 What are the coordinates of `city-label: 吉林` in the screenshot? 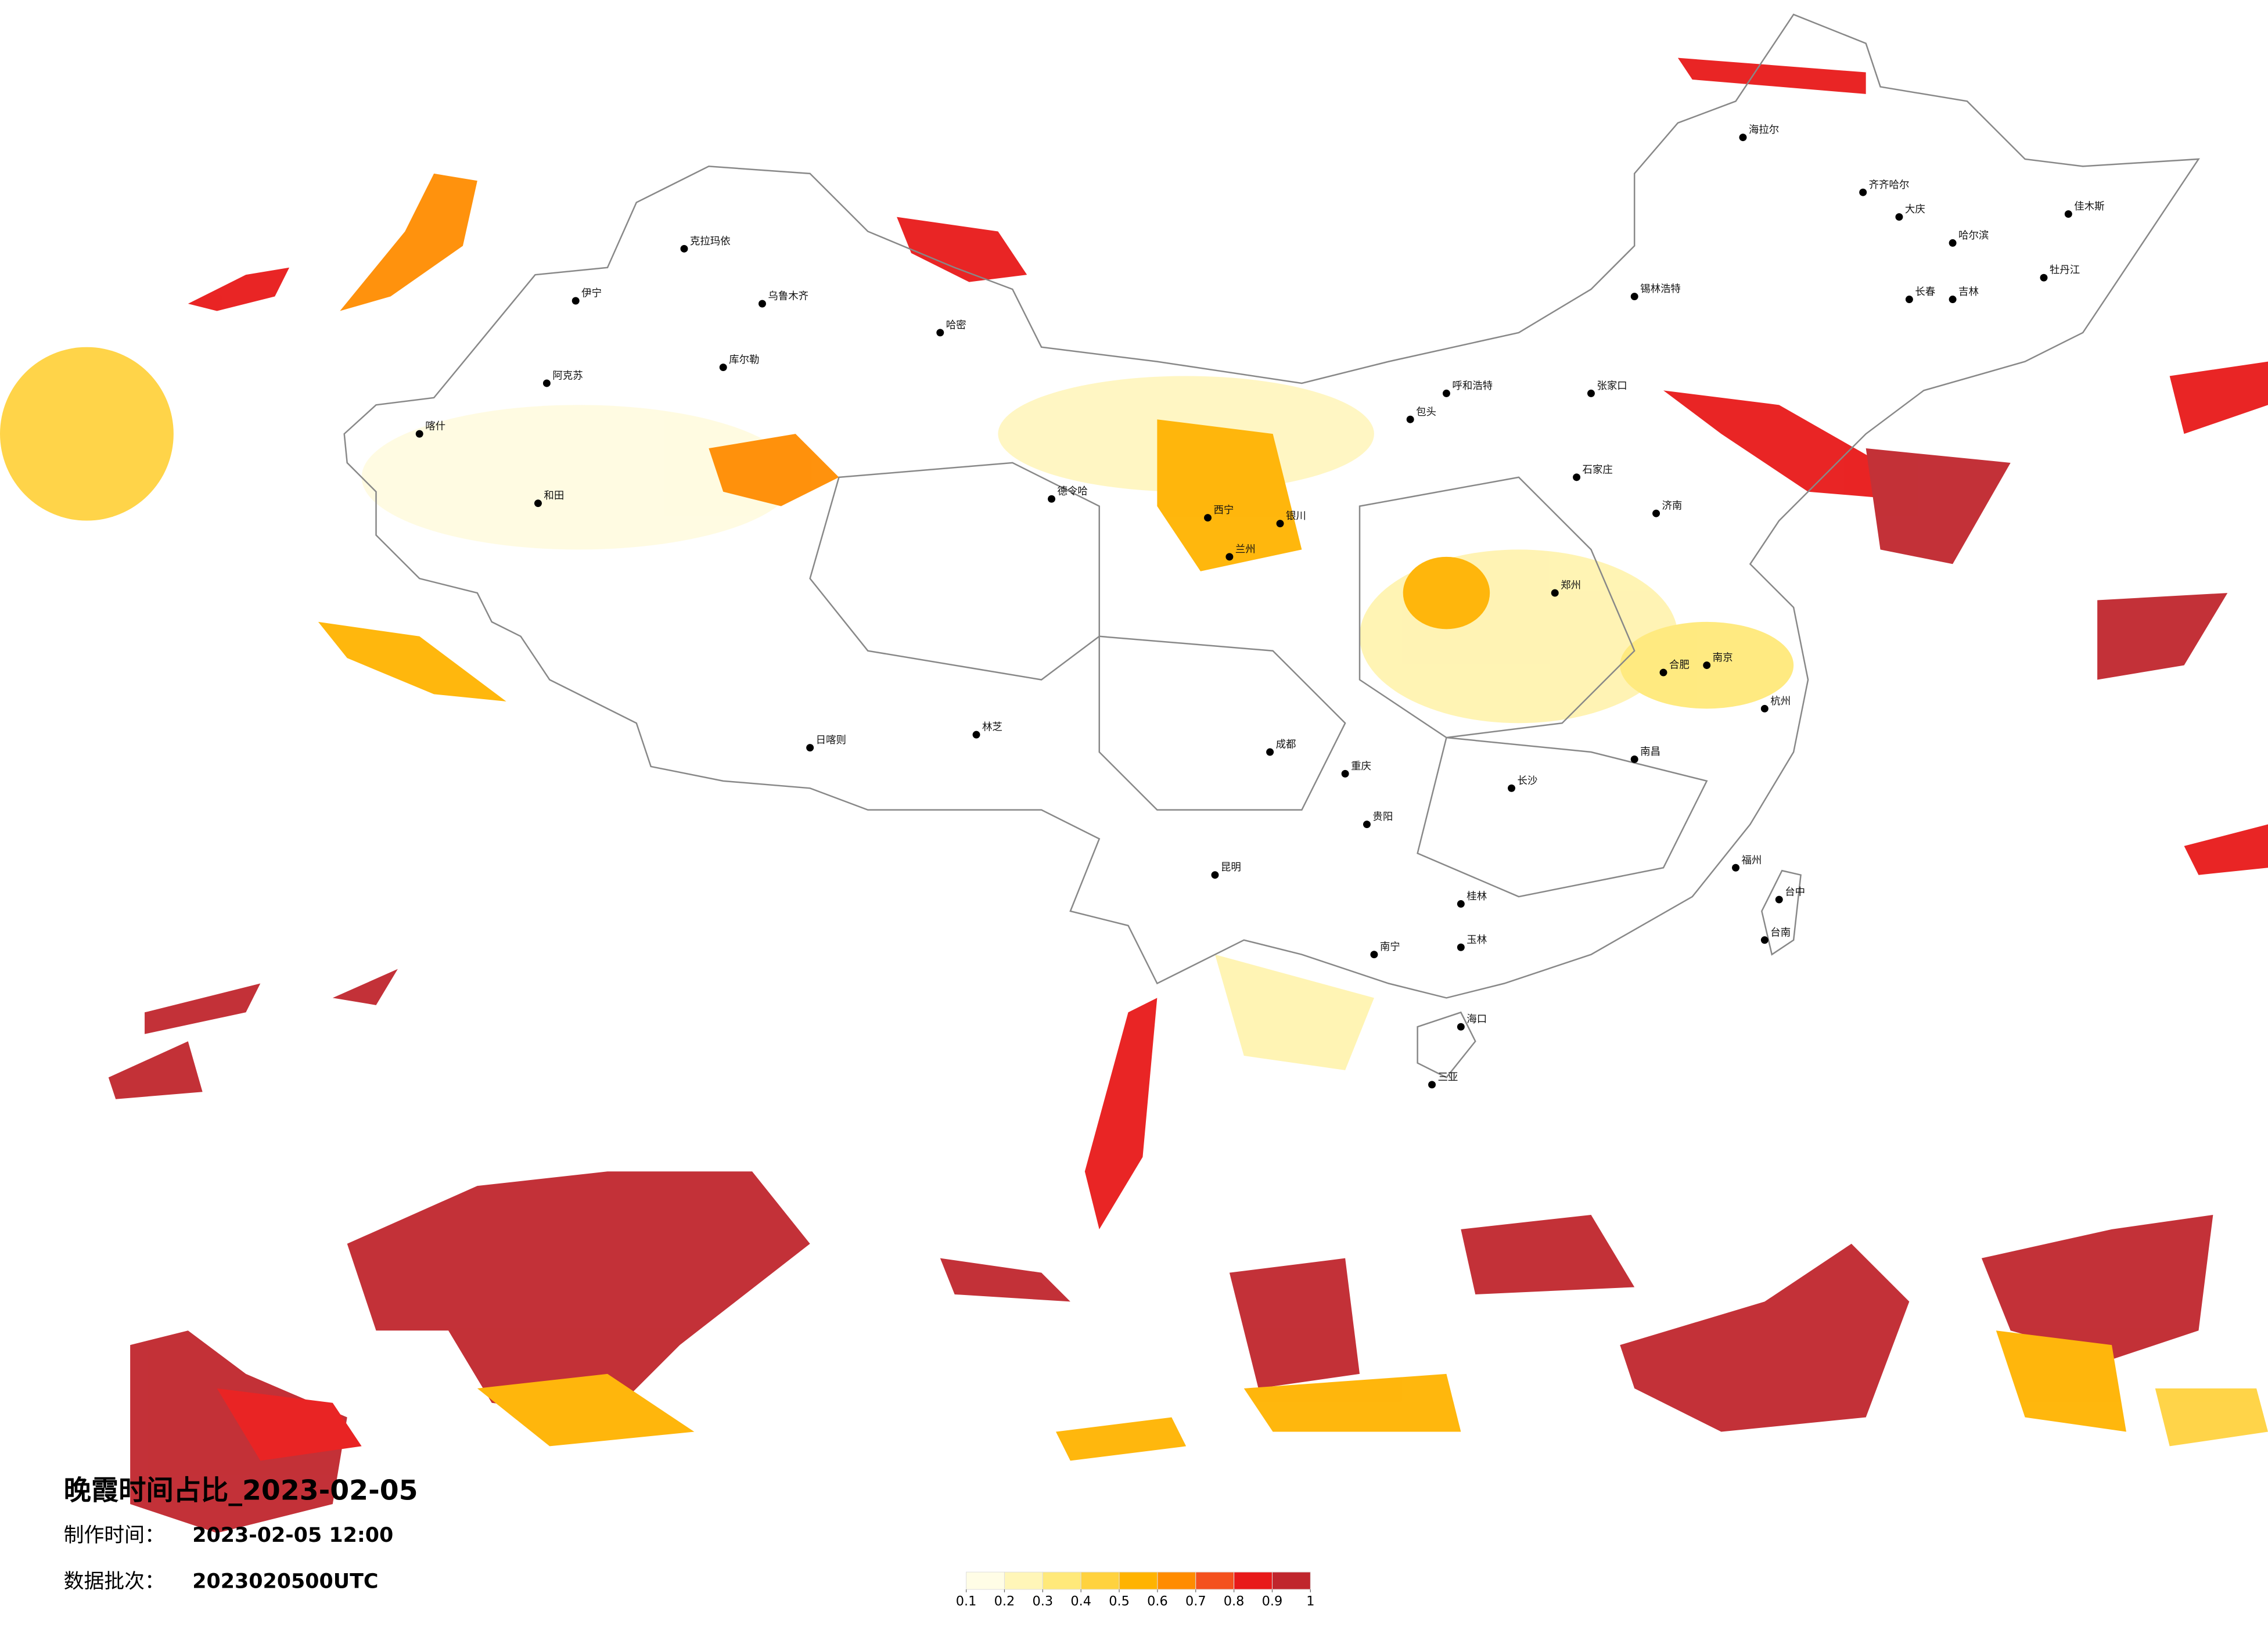 It's located at (1968, 292).